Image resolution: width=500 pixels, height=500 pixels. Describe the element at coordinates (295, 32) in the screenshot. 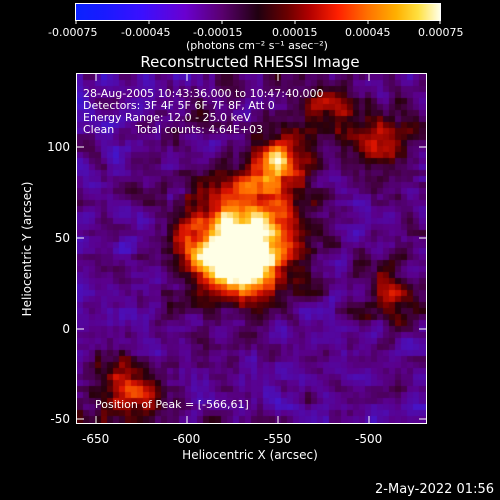

I see `colorbar-tick-4: 0.00015` at that location.